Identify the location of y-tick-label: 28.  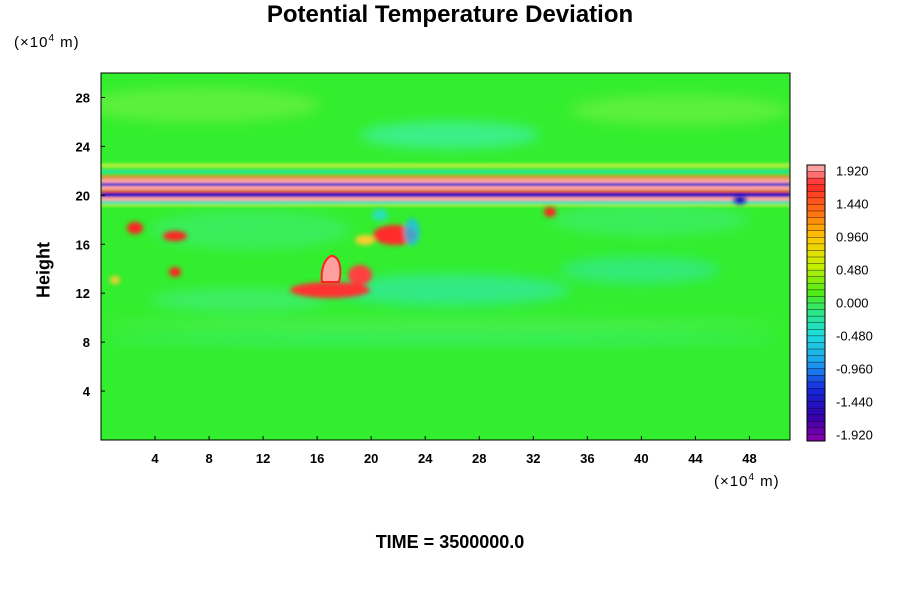
(83, 97).